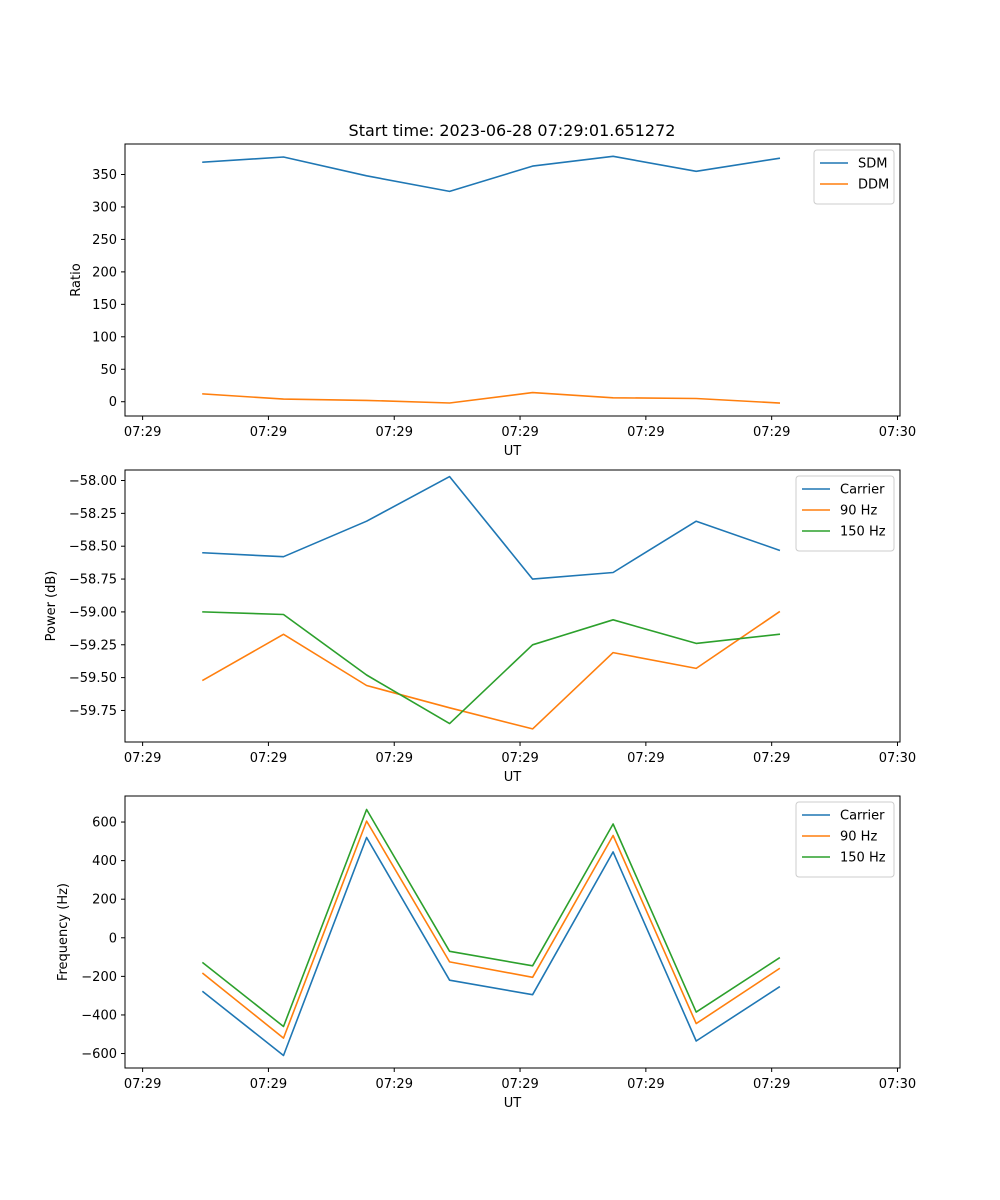  Describe the element at coordinates (873, 185) in the screenshot. I see `legend-label: DDM` at that location.